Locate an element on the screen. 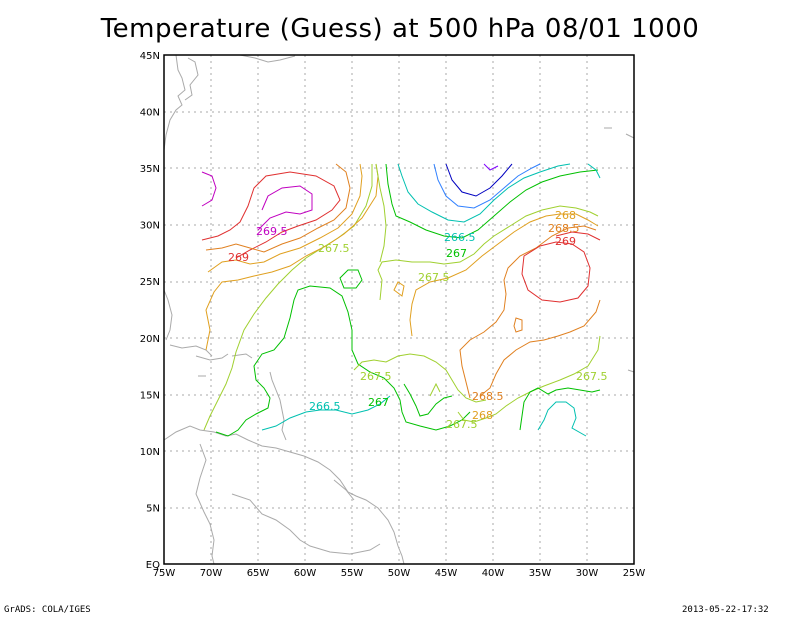 Image resolution: width=800 pixels, height=618 pixels. lon-tick-label: 75W is located at coordinates (164, 573).